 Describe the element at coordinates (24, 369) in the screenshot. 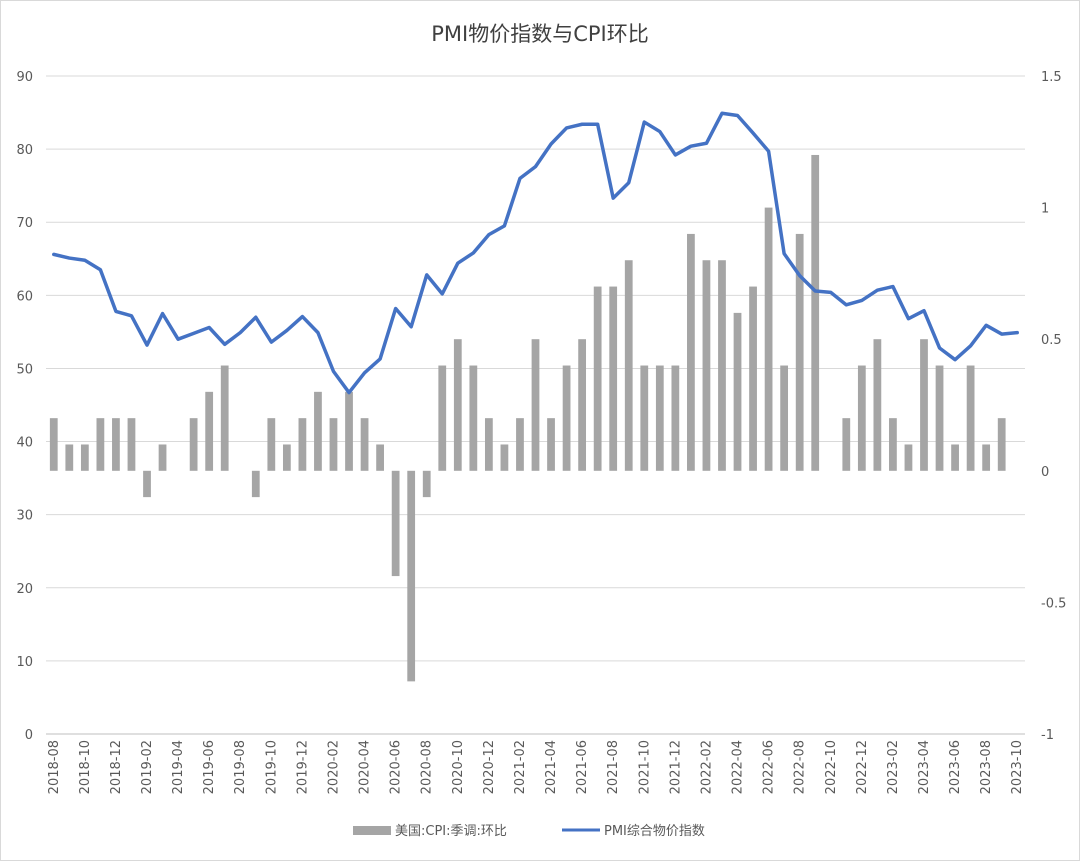

I see `left-axis-tick-label: 50` at that location.